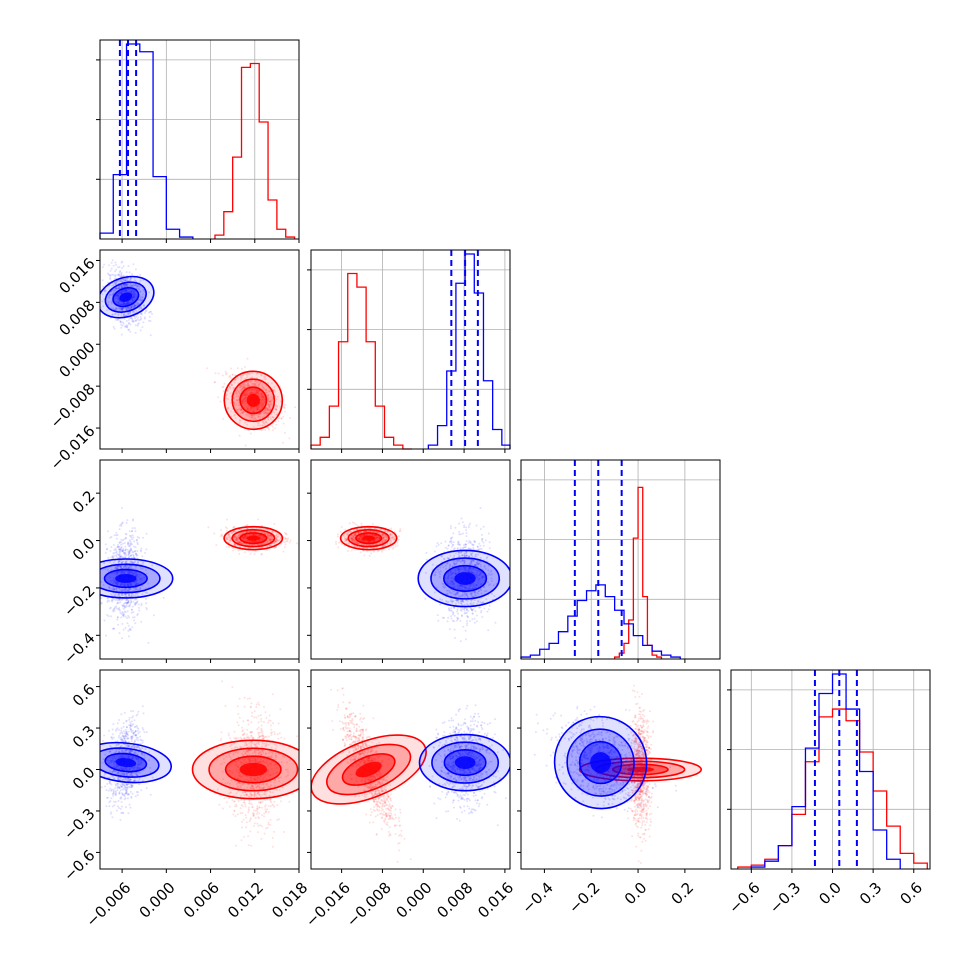 Image resolution: width=970 pixels, height=970 pixels. What do you see at coordinates (245, 900) in the screenshot?
I see `x-tick-label: 0.012` at bounding box center [245, 900].